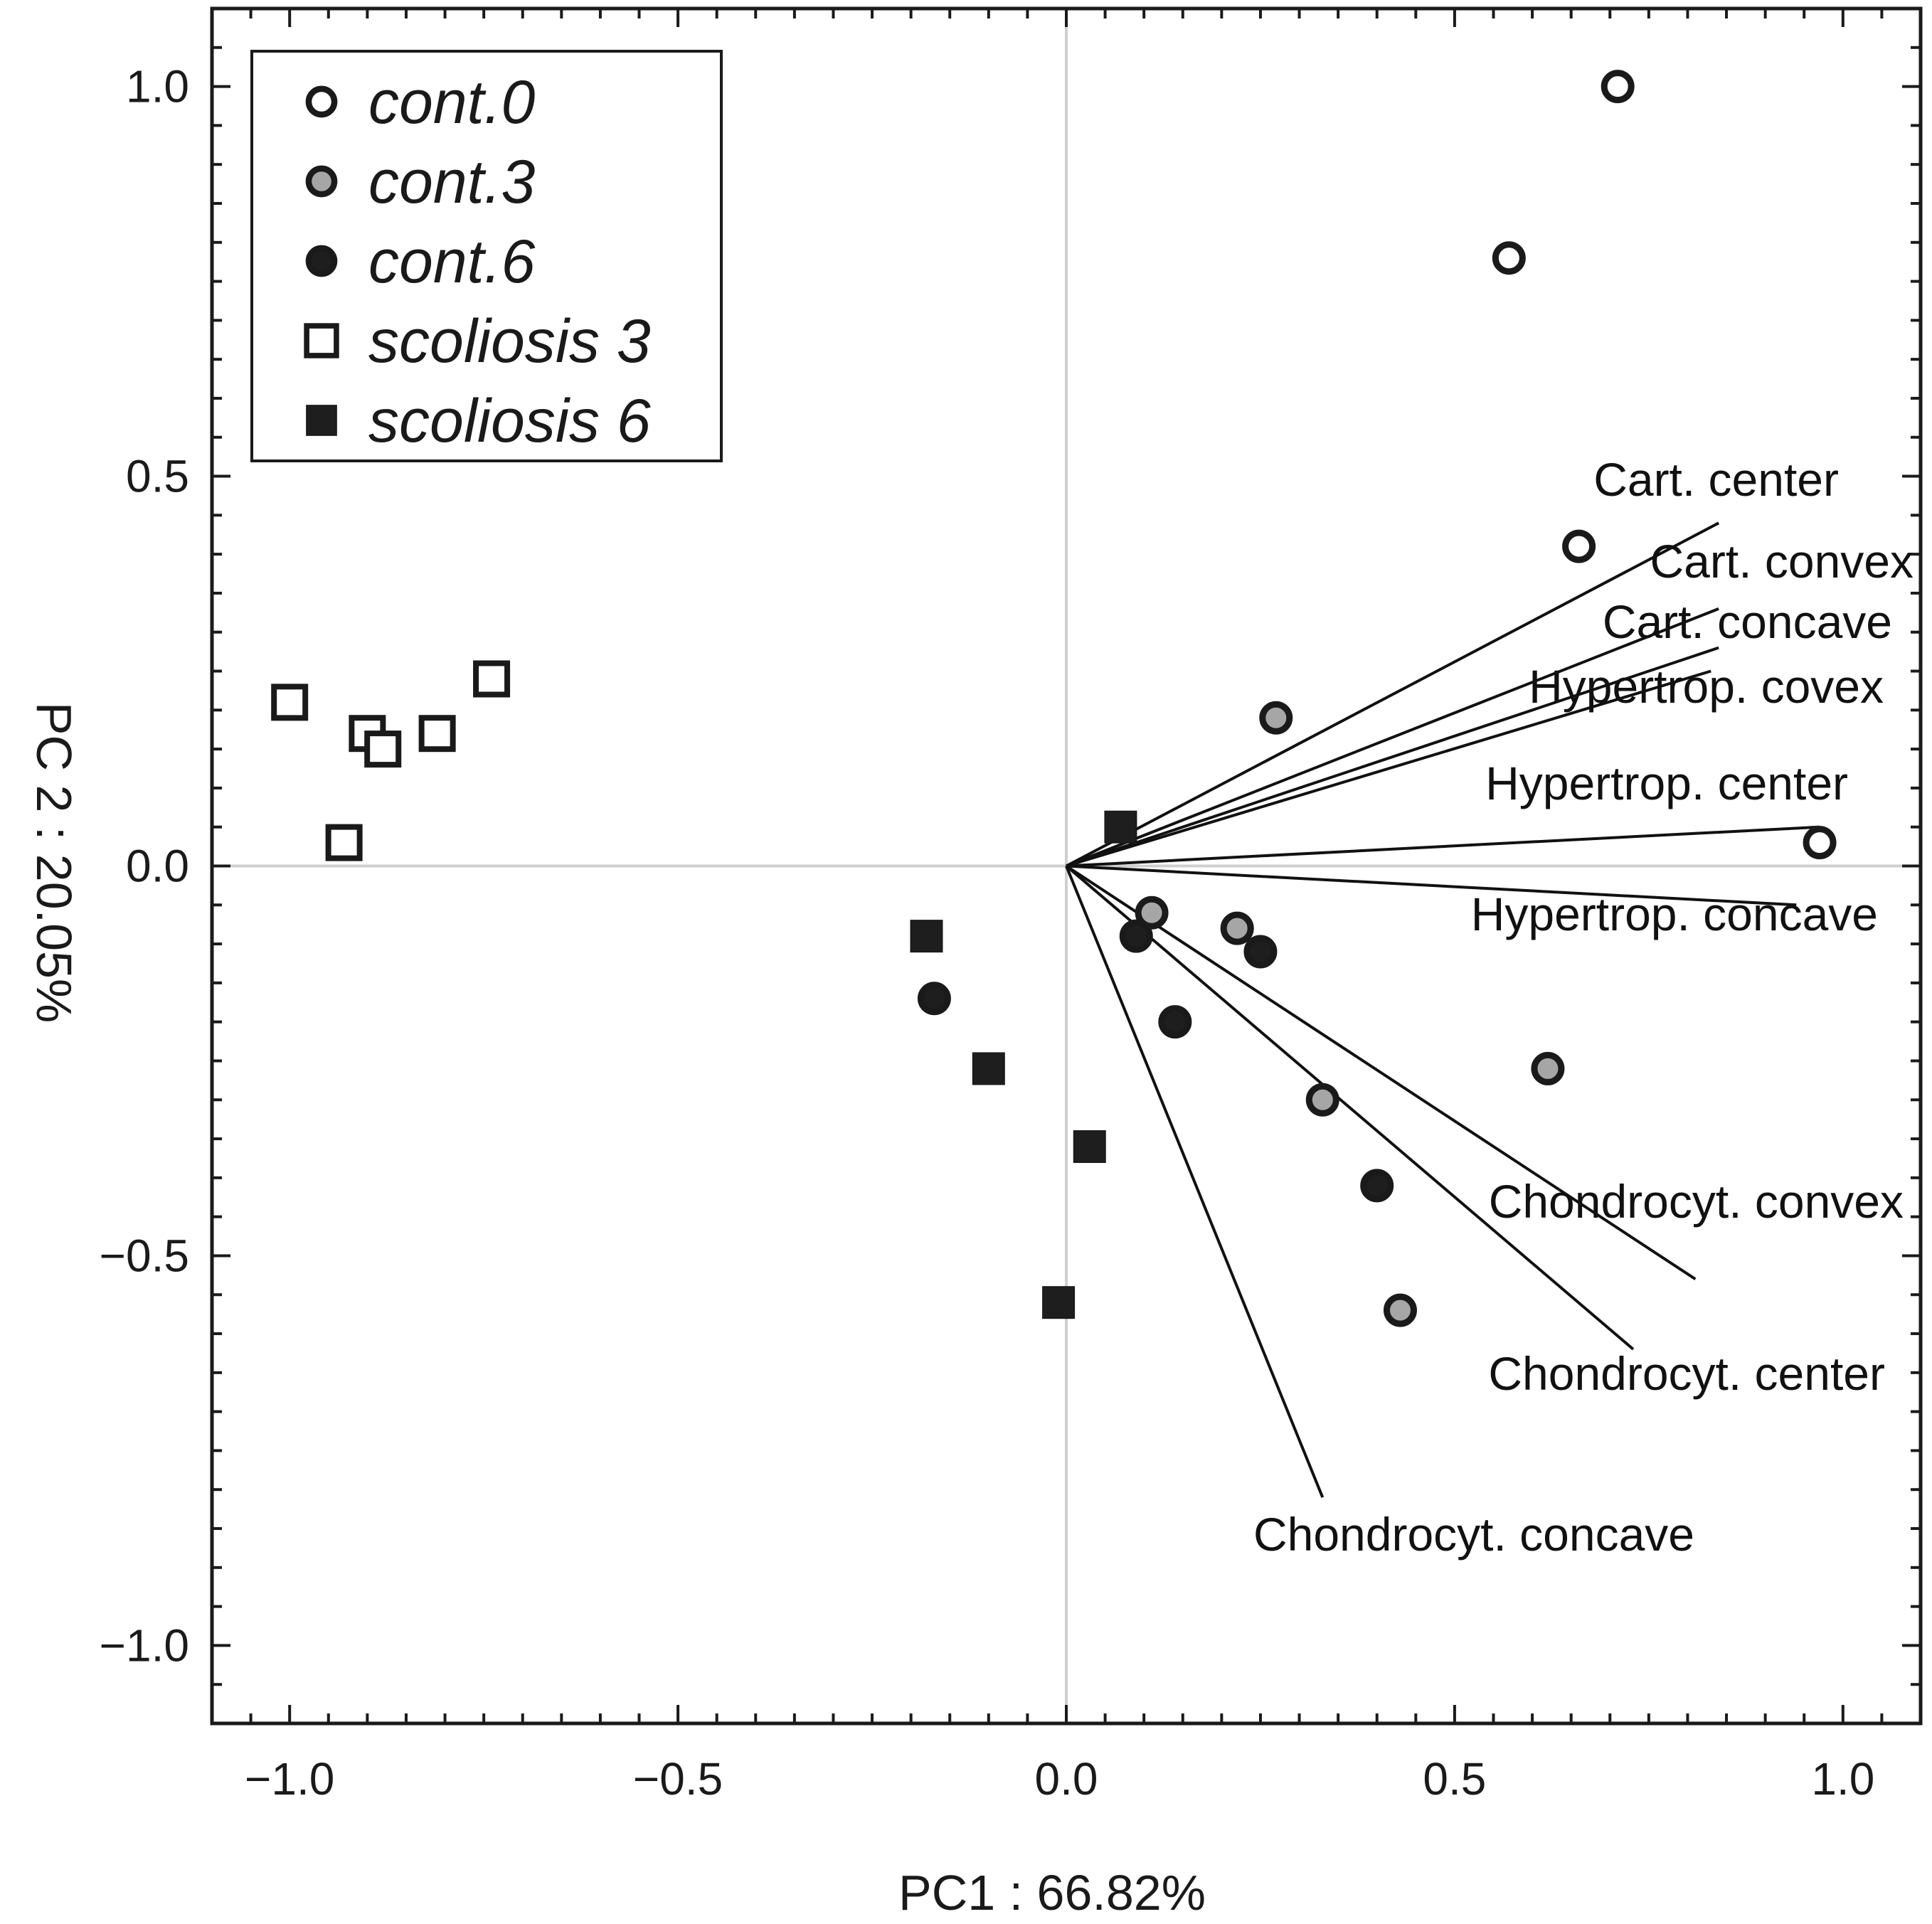 Image resolution: width=1932 pixels, height=1924 pixels. I want to click on loading-label: Cart. center, so click(1716, 479).